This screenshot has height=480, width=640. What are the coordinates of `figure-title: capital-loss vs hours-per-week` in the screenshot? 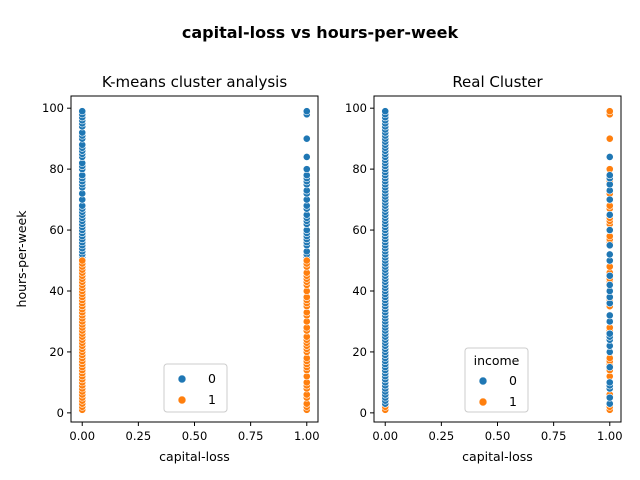 It's located at (320, 32).